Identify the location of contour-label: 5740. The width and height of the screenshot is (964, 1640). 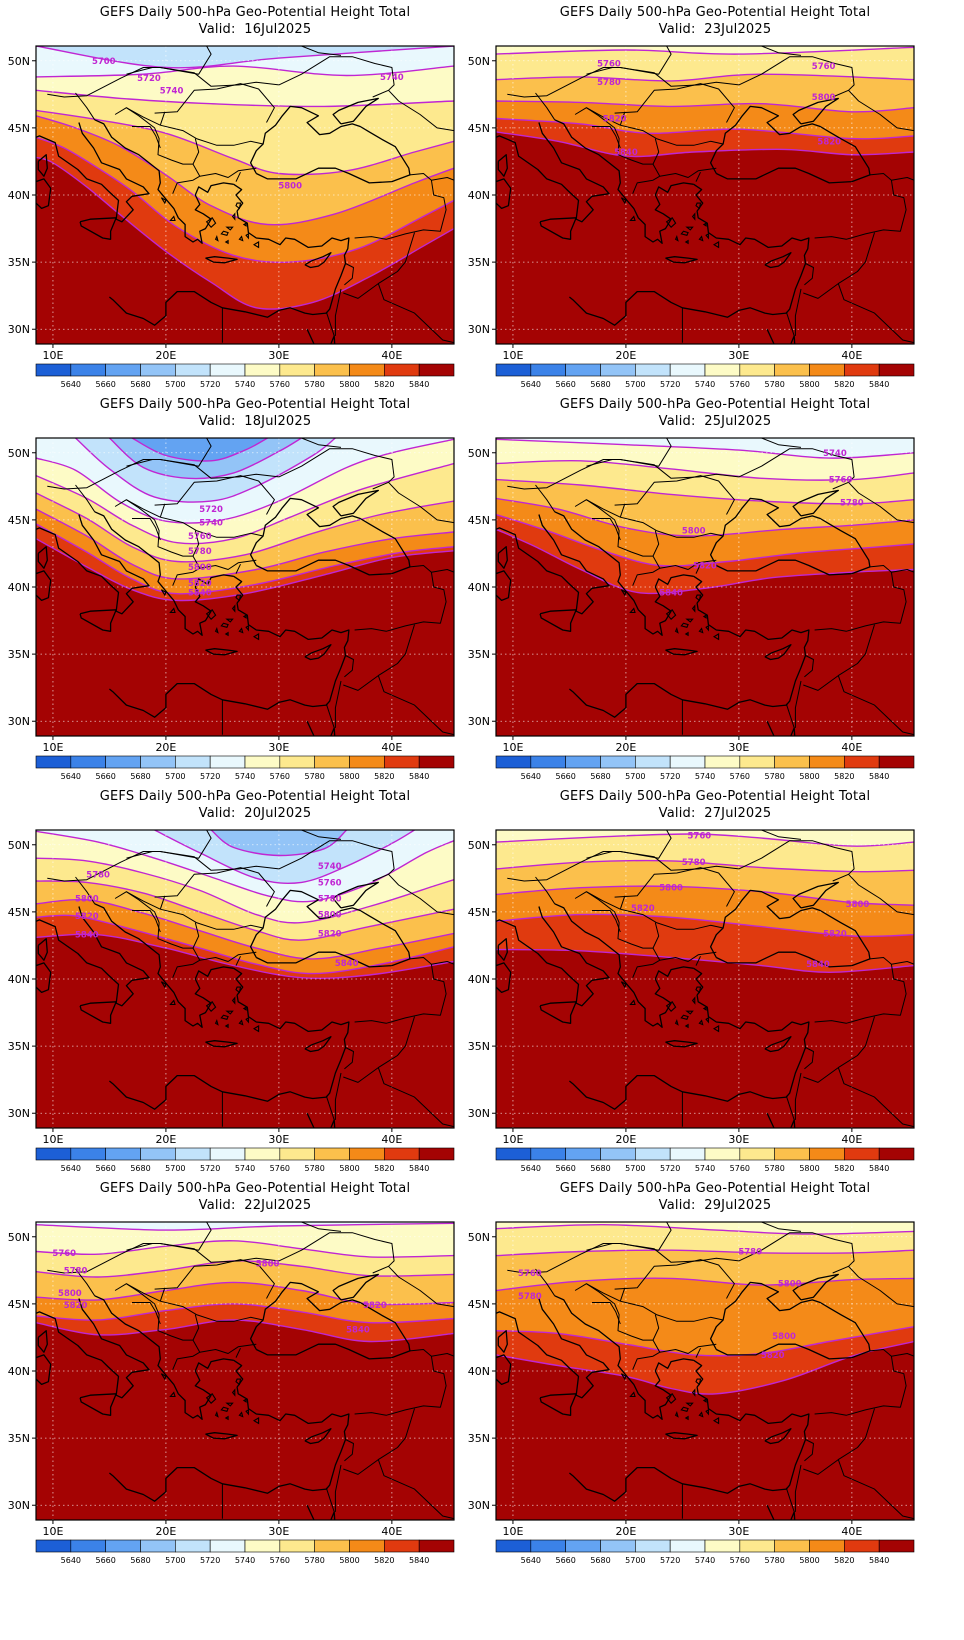
(835, 454).